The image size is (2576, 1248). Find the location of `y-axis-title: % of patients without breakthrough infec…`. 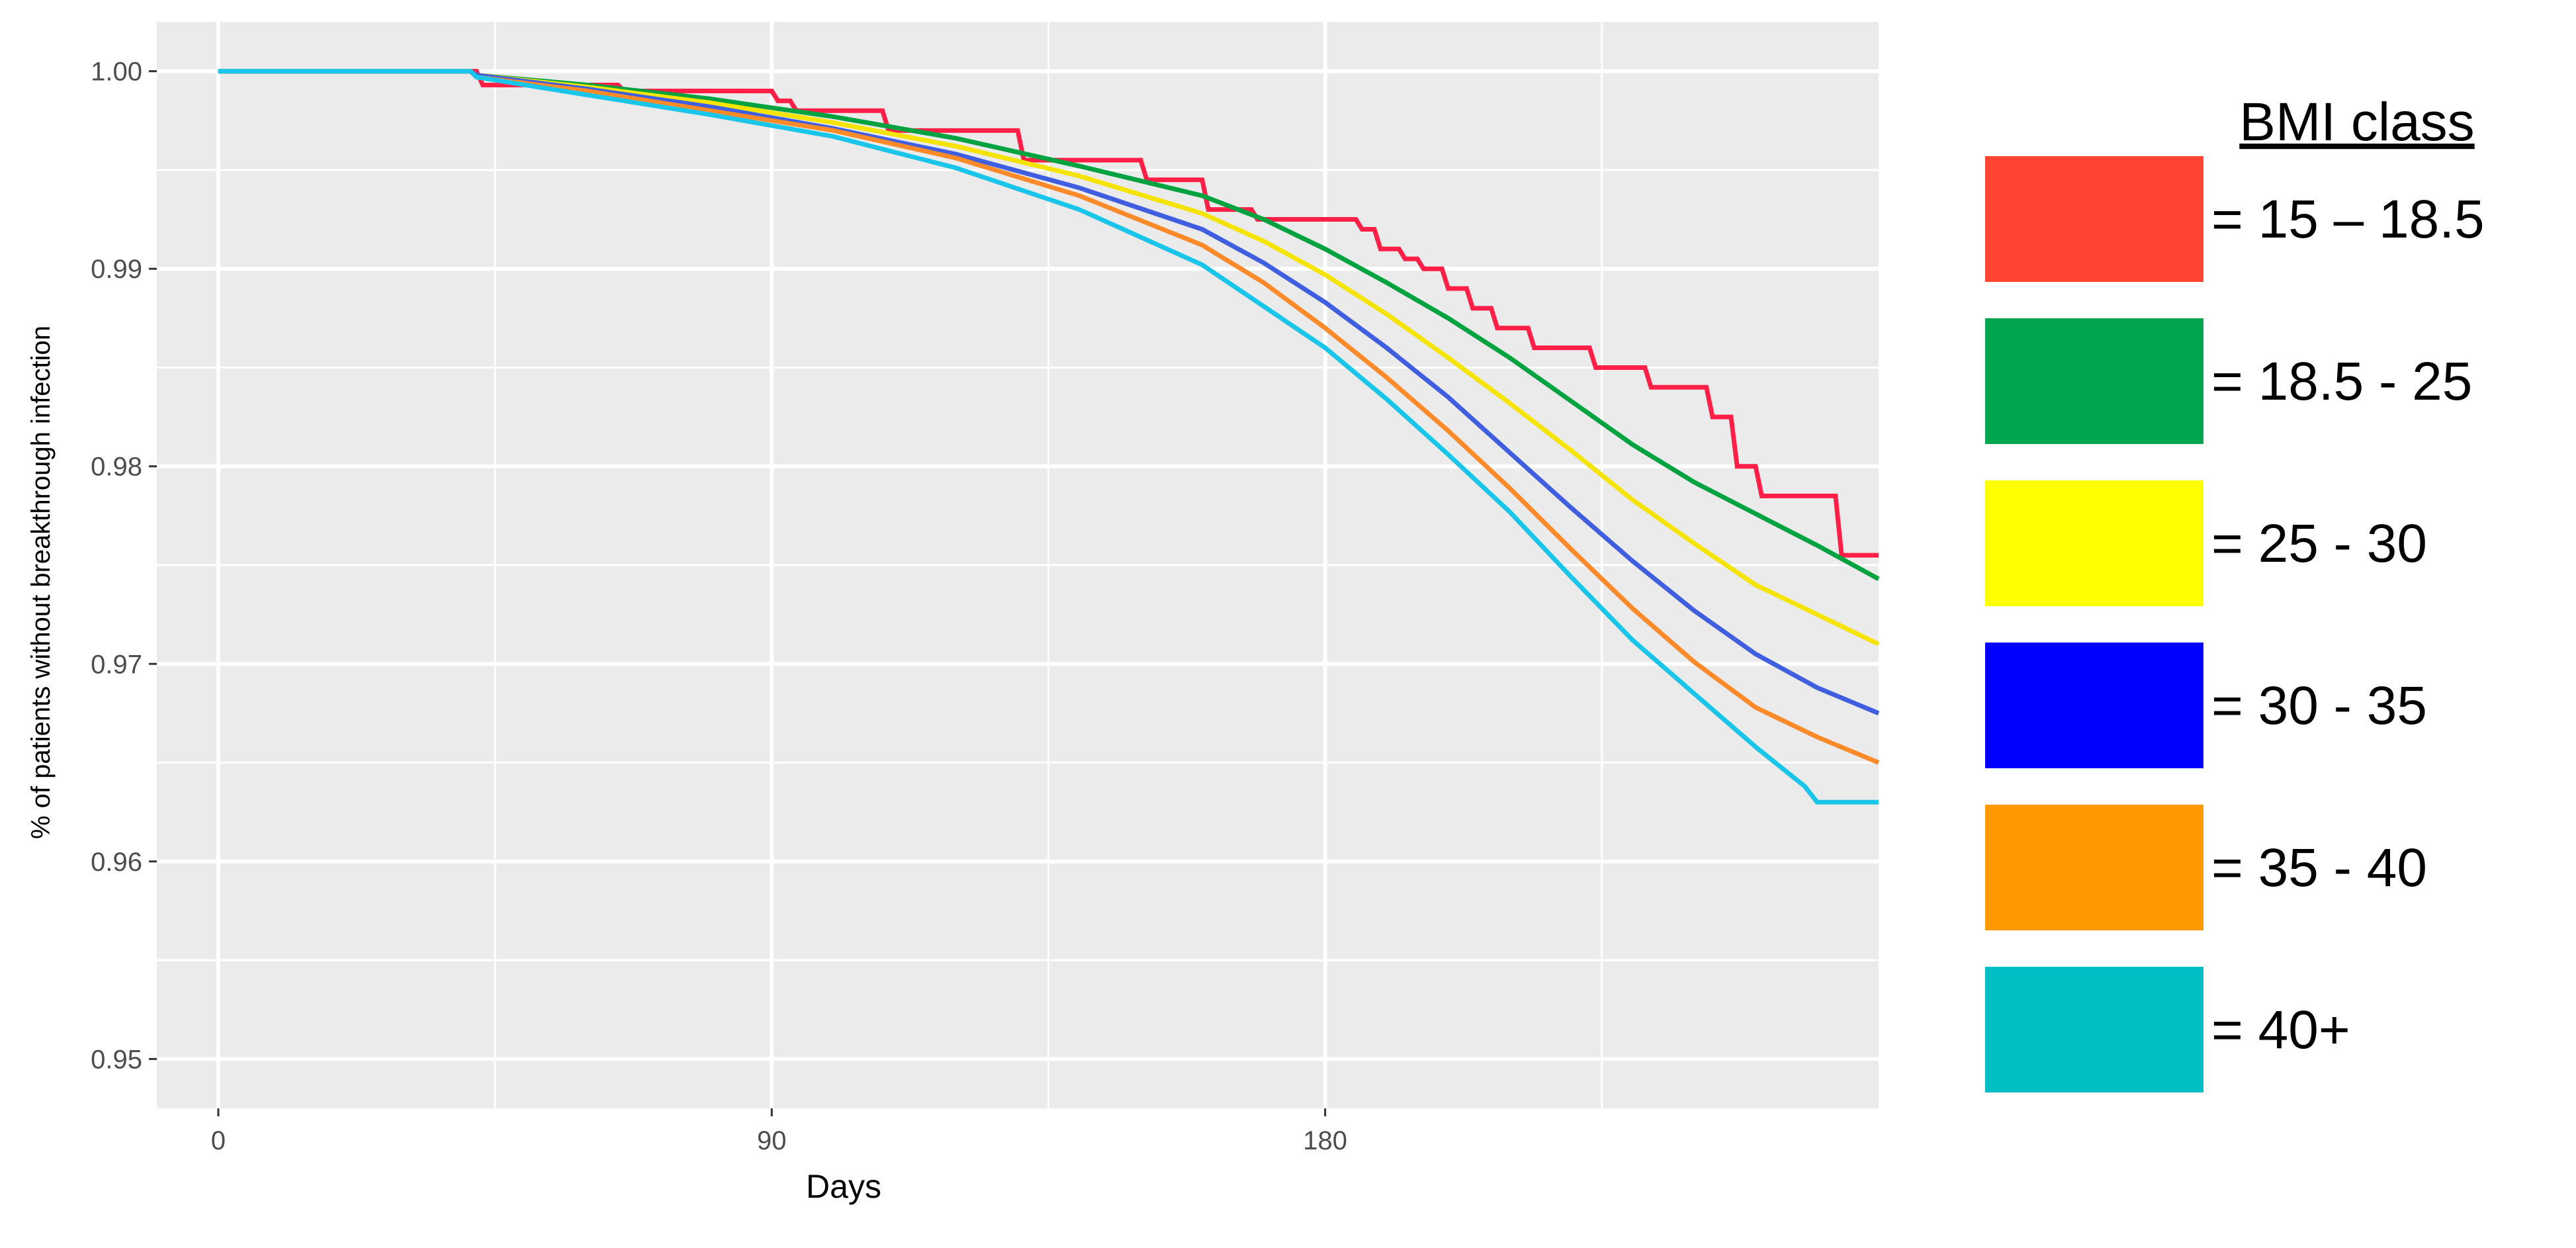

y-axis-title: % of patients without breakthrough infec… is located at coordinates (41, 582).